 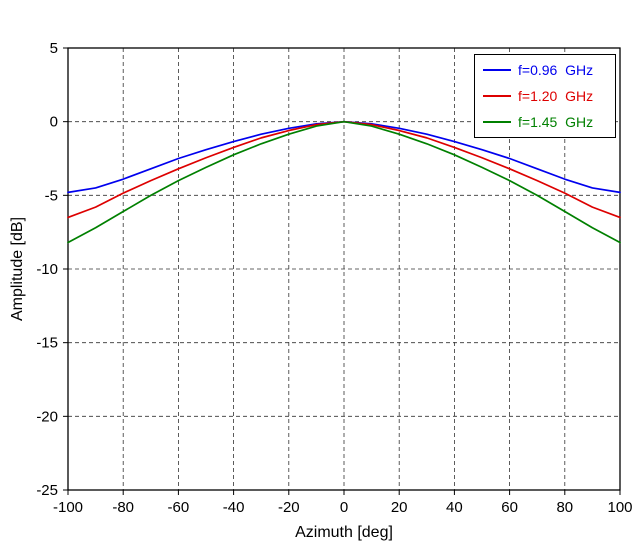 I want to click on legend-entry: f=1.20 GHz, so click(x=545, y=96).